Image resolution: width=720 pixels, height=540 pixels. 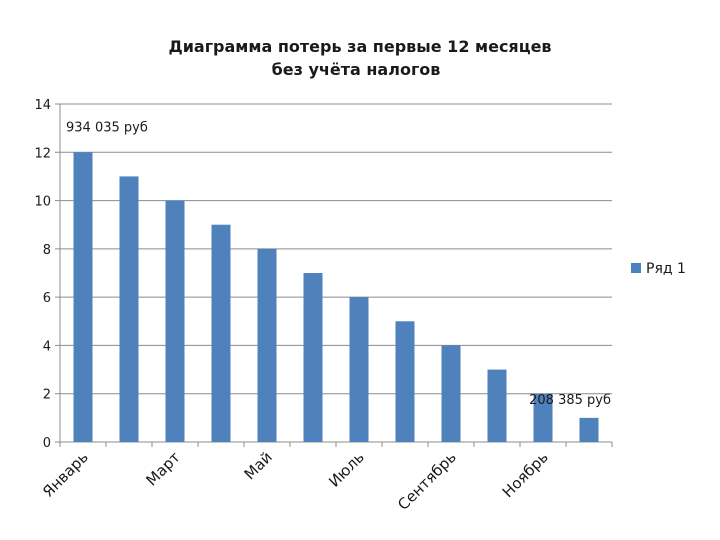 What do you see at coordinates (42, 202) in the screenshot?
I see `y-tick-label: 10` at bounding box center [42, 202].